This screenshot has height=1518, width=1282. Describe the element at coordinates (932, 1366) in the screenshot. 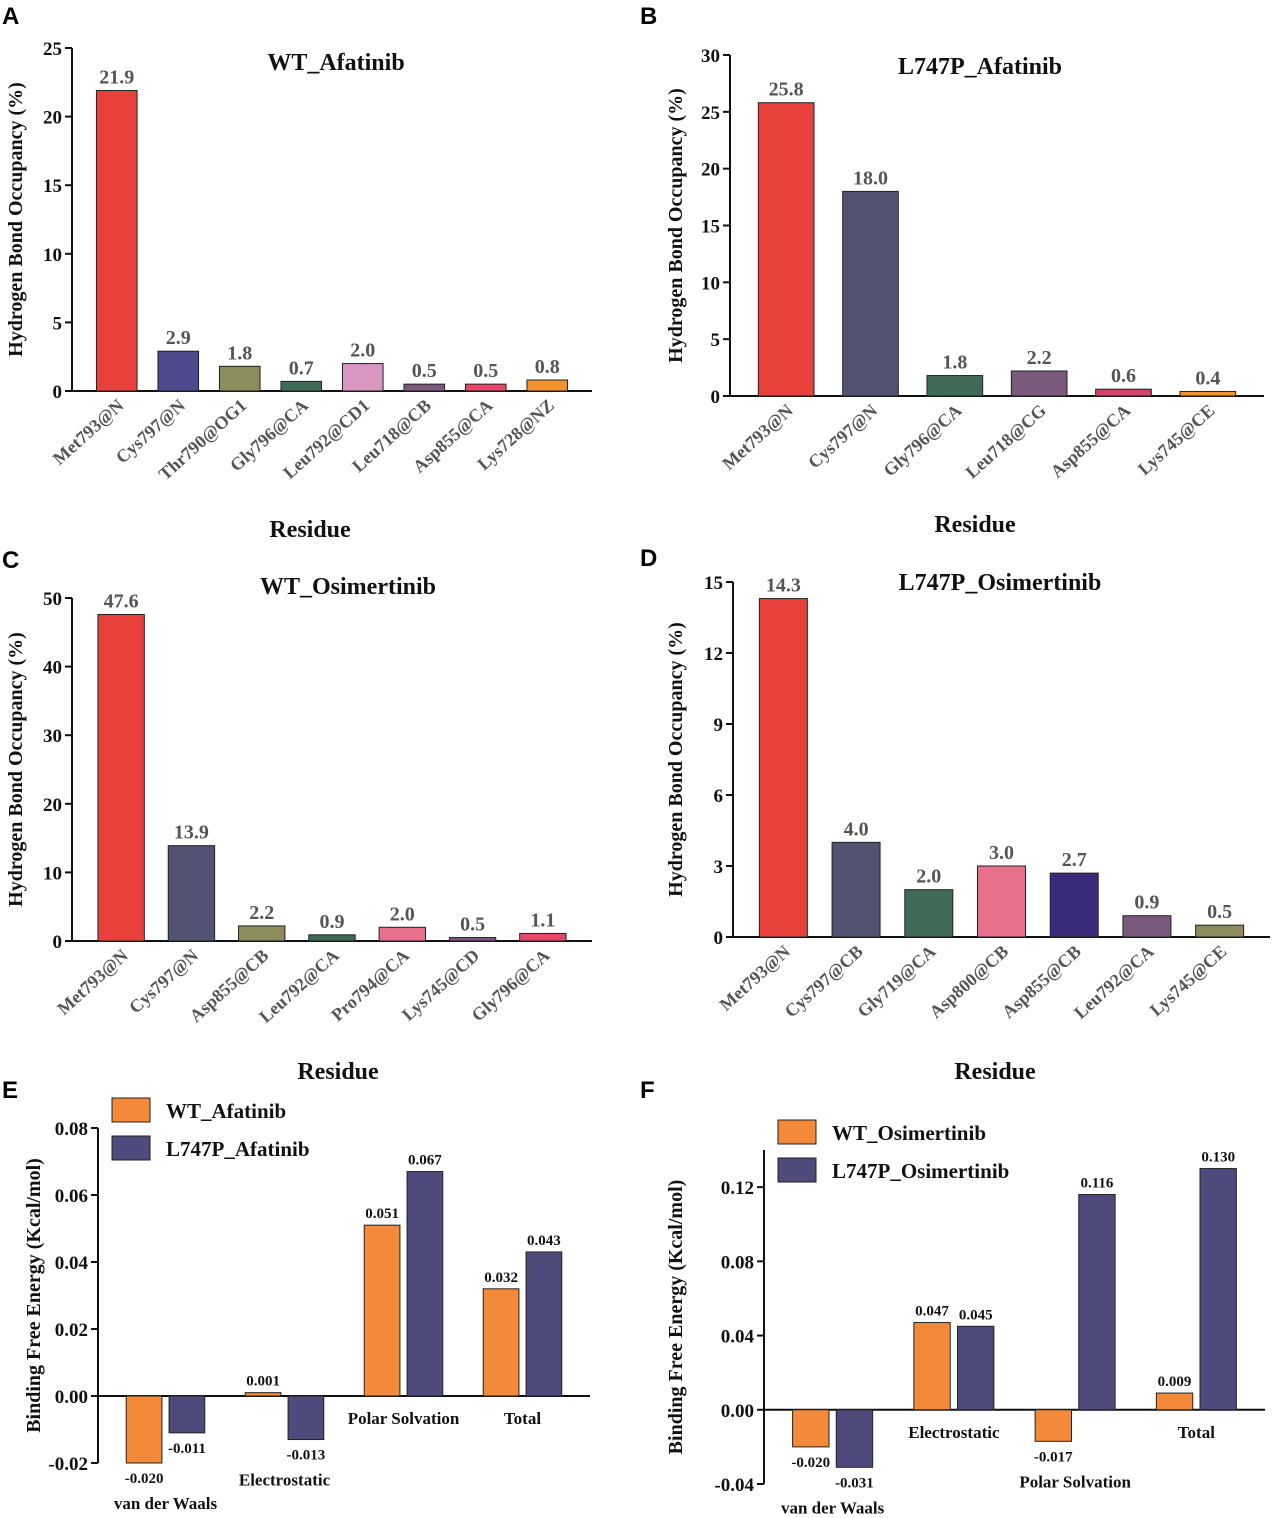

I see `bar-WT_Osimertinib-Electrostatic` at that location.